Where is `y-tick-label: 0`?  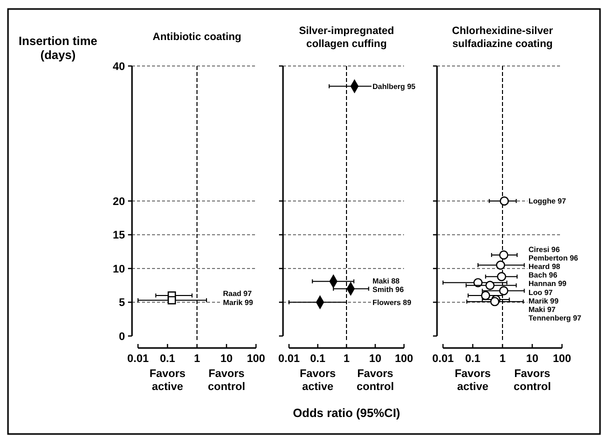 y-tick-label: 0 is located at coordinates (121, 336).